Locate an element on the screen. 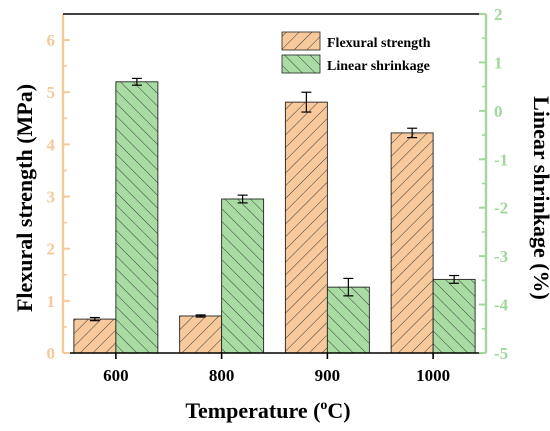 This screenshot has height=431, width=550. legend: Flexural strength Linear shrinkage is located at coordinates (356, 52).